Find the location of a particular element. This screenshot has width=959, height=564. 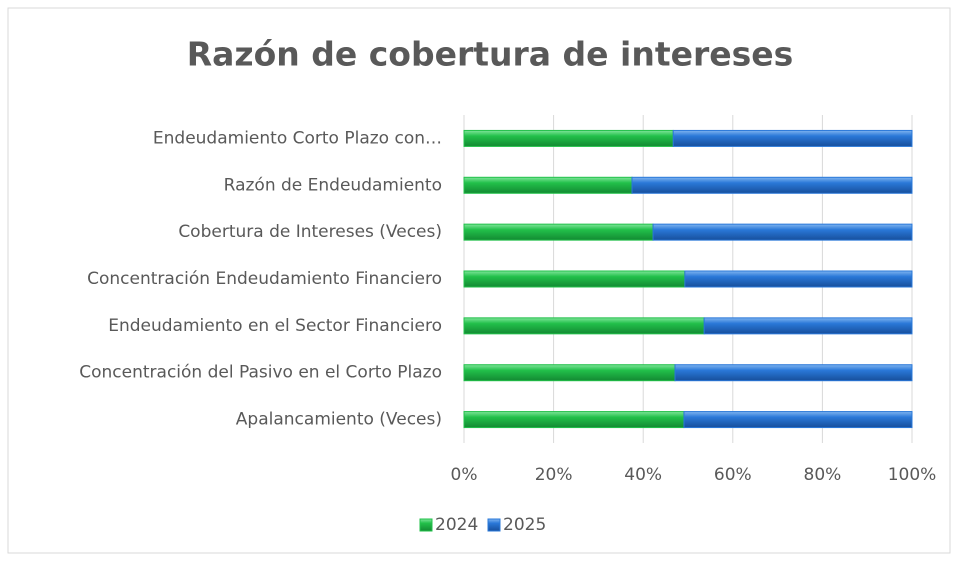

x-tick-label: 60% is located at coordinates (733, 475).